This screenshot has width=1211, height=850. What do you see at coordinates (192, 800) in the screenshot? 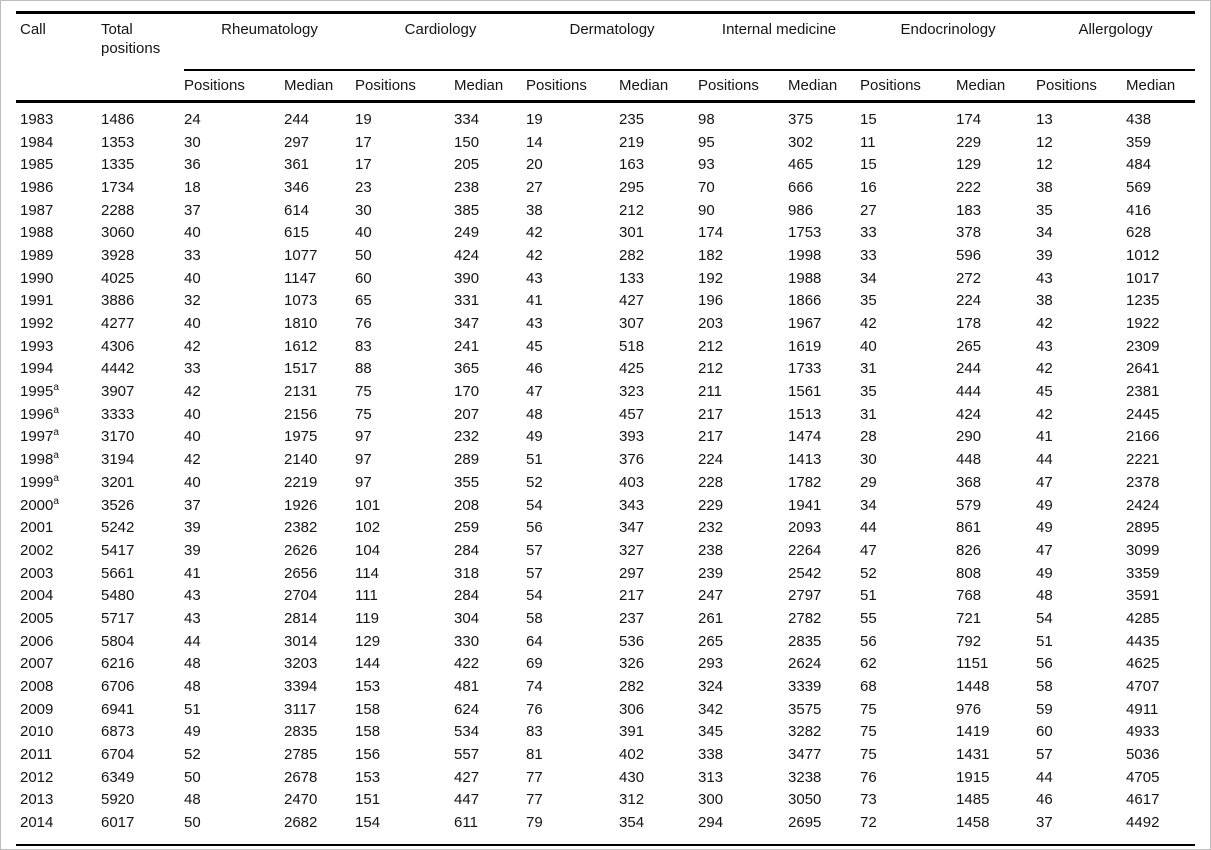
I see `value-cell: 48` at bounding box center [192, 800].